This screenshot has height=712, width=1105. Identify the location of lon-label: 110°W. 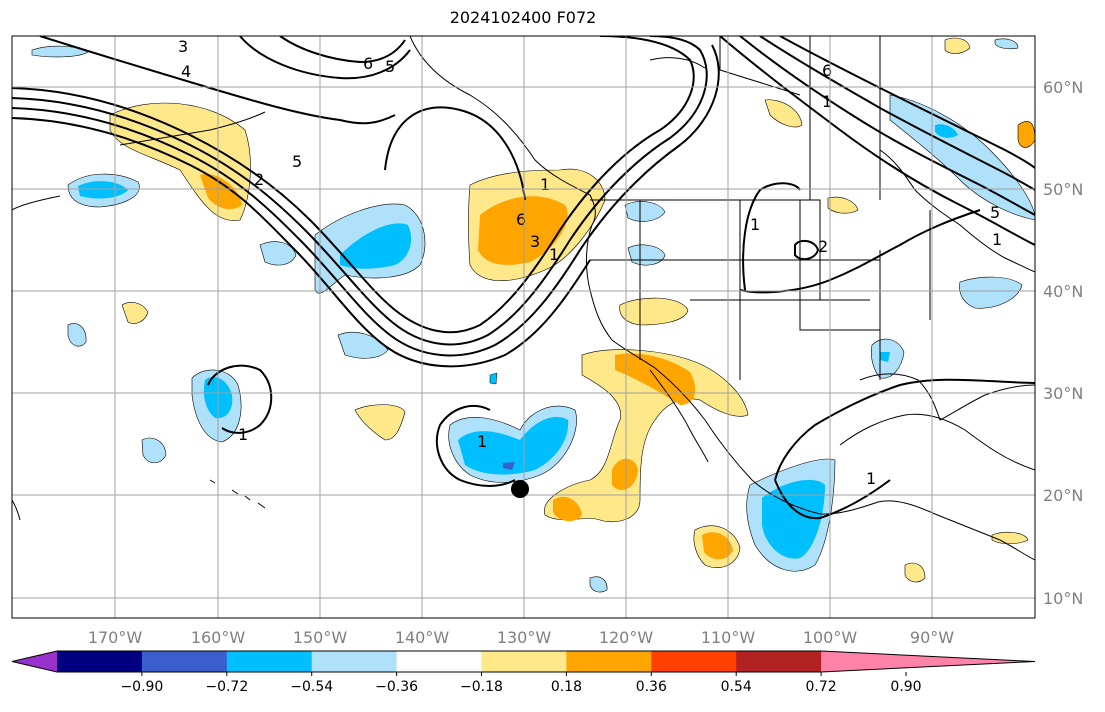
(728, 637).